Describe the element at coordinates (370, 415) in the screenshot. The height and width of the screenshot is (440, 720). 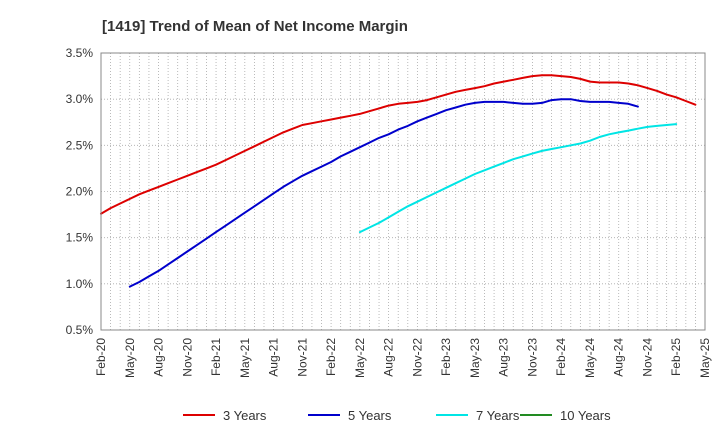
I see `legend-label: 5 Years` at that location.